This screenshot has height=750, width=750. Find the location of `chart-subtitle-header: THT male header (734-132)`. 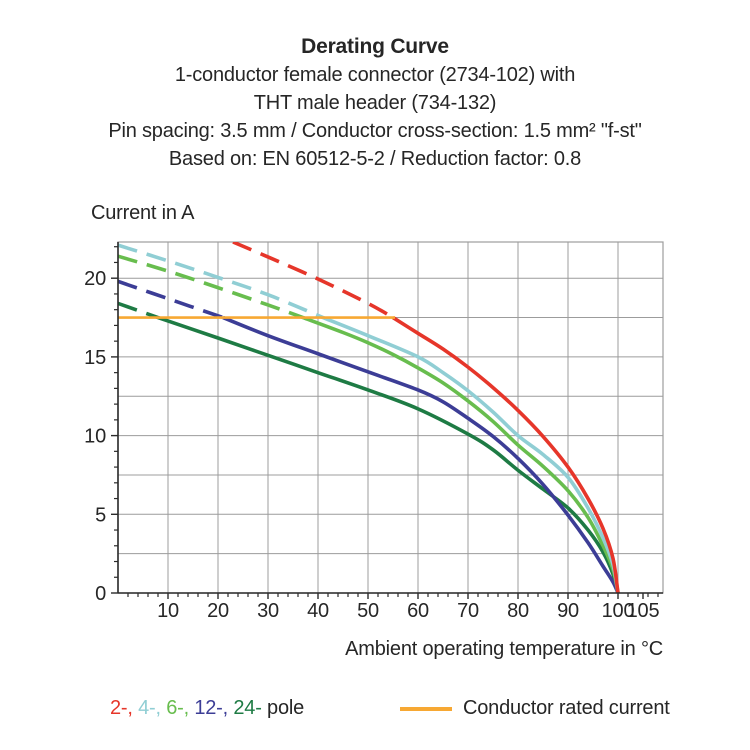

chart-subtitle-header: THT male header (734-132) is located at coordinates (375, 103).